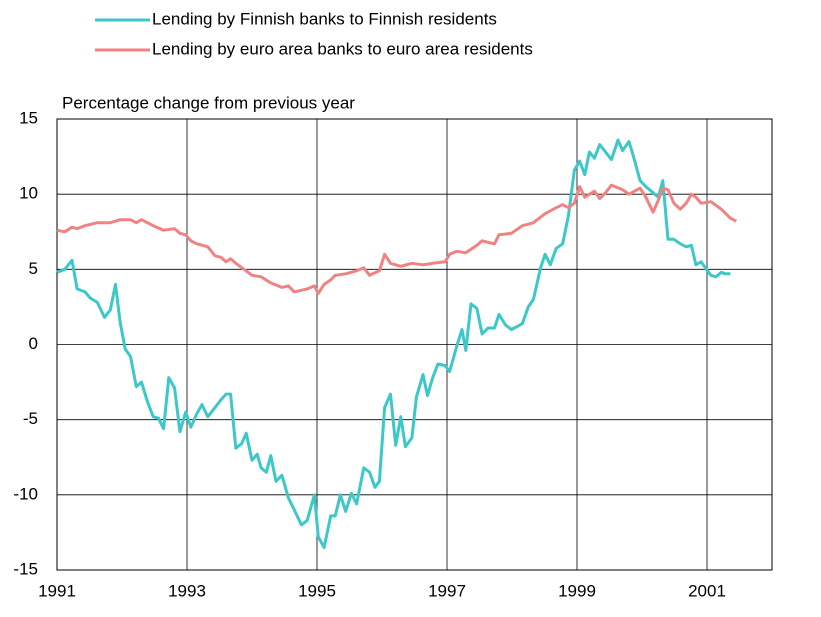 The image size is (821, 617). What do you see at coordinates (28, 117) in the screenshot?
I see `y-tick-label: 15` at bounding box center [28, 117].